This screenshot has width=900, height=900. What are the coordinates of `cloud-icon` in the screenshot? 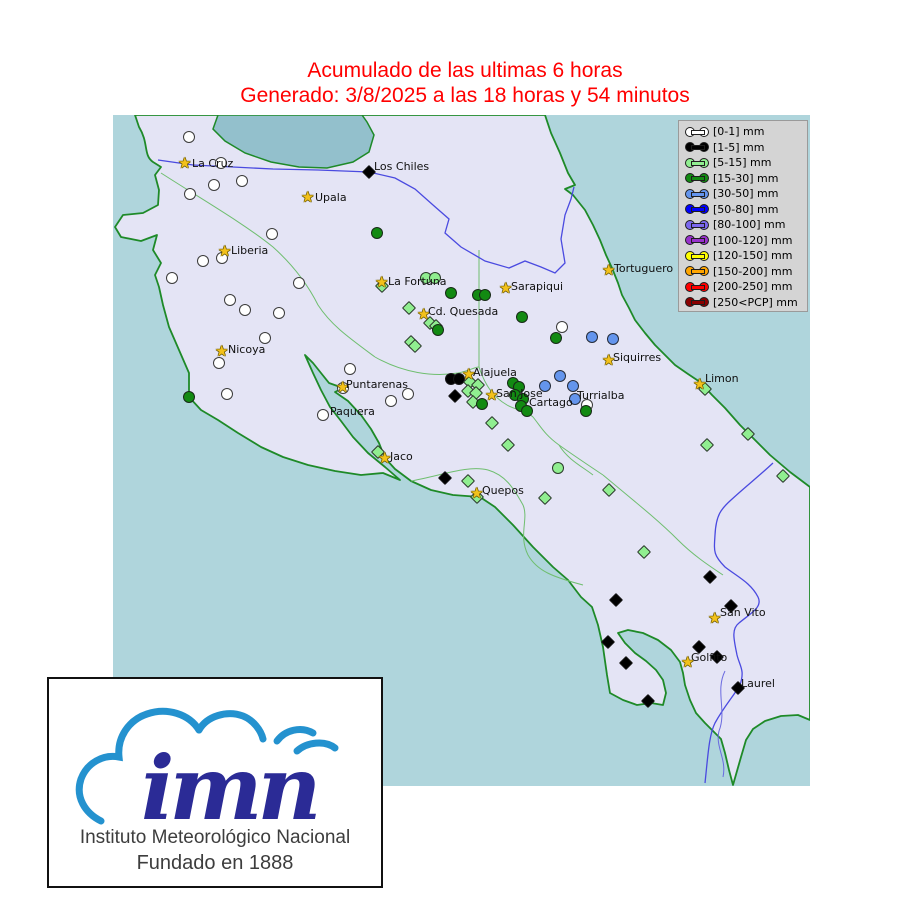 It's located at (207, 766).